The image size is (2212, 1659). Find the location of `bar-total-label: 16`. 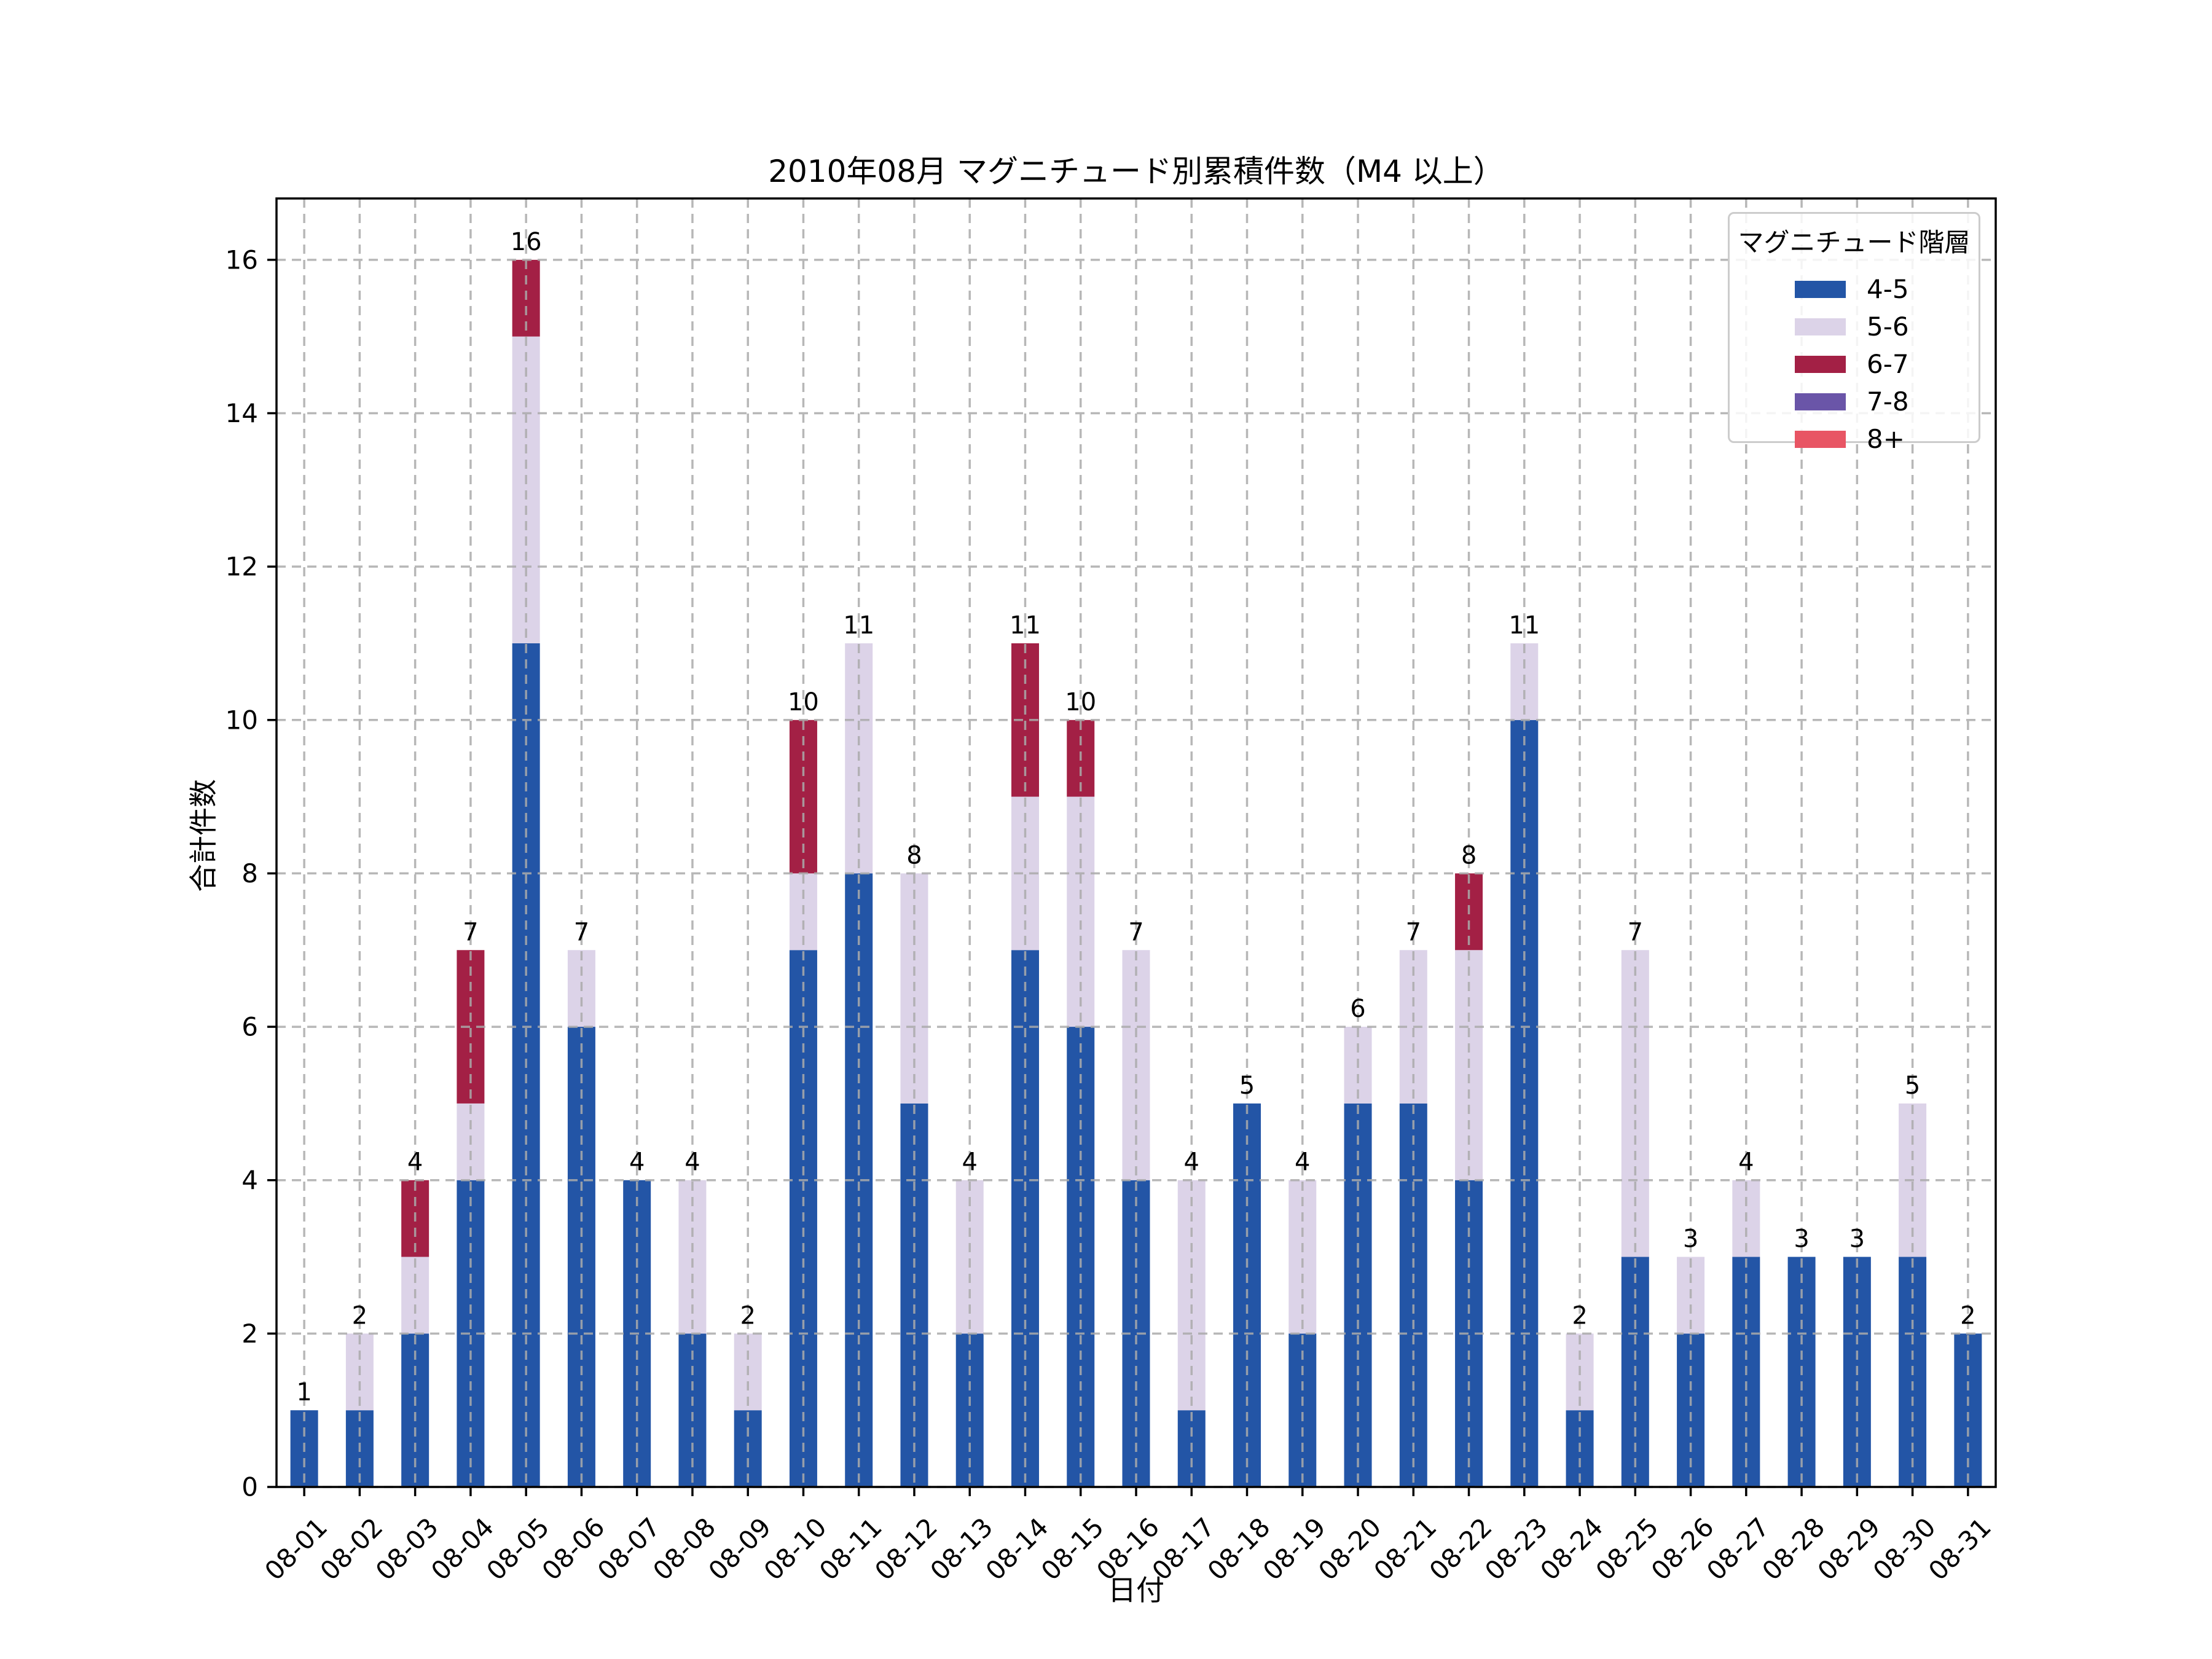

bar-total-label: 16 is located at coordinates (526, 242).